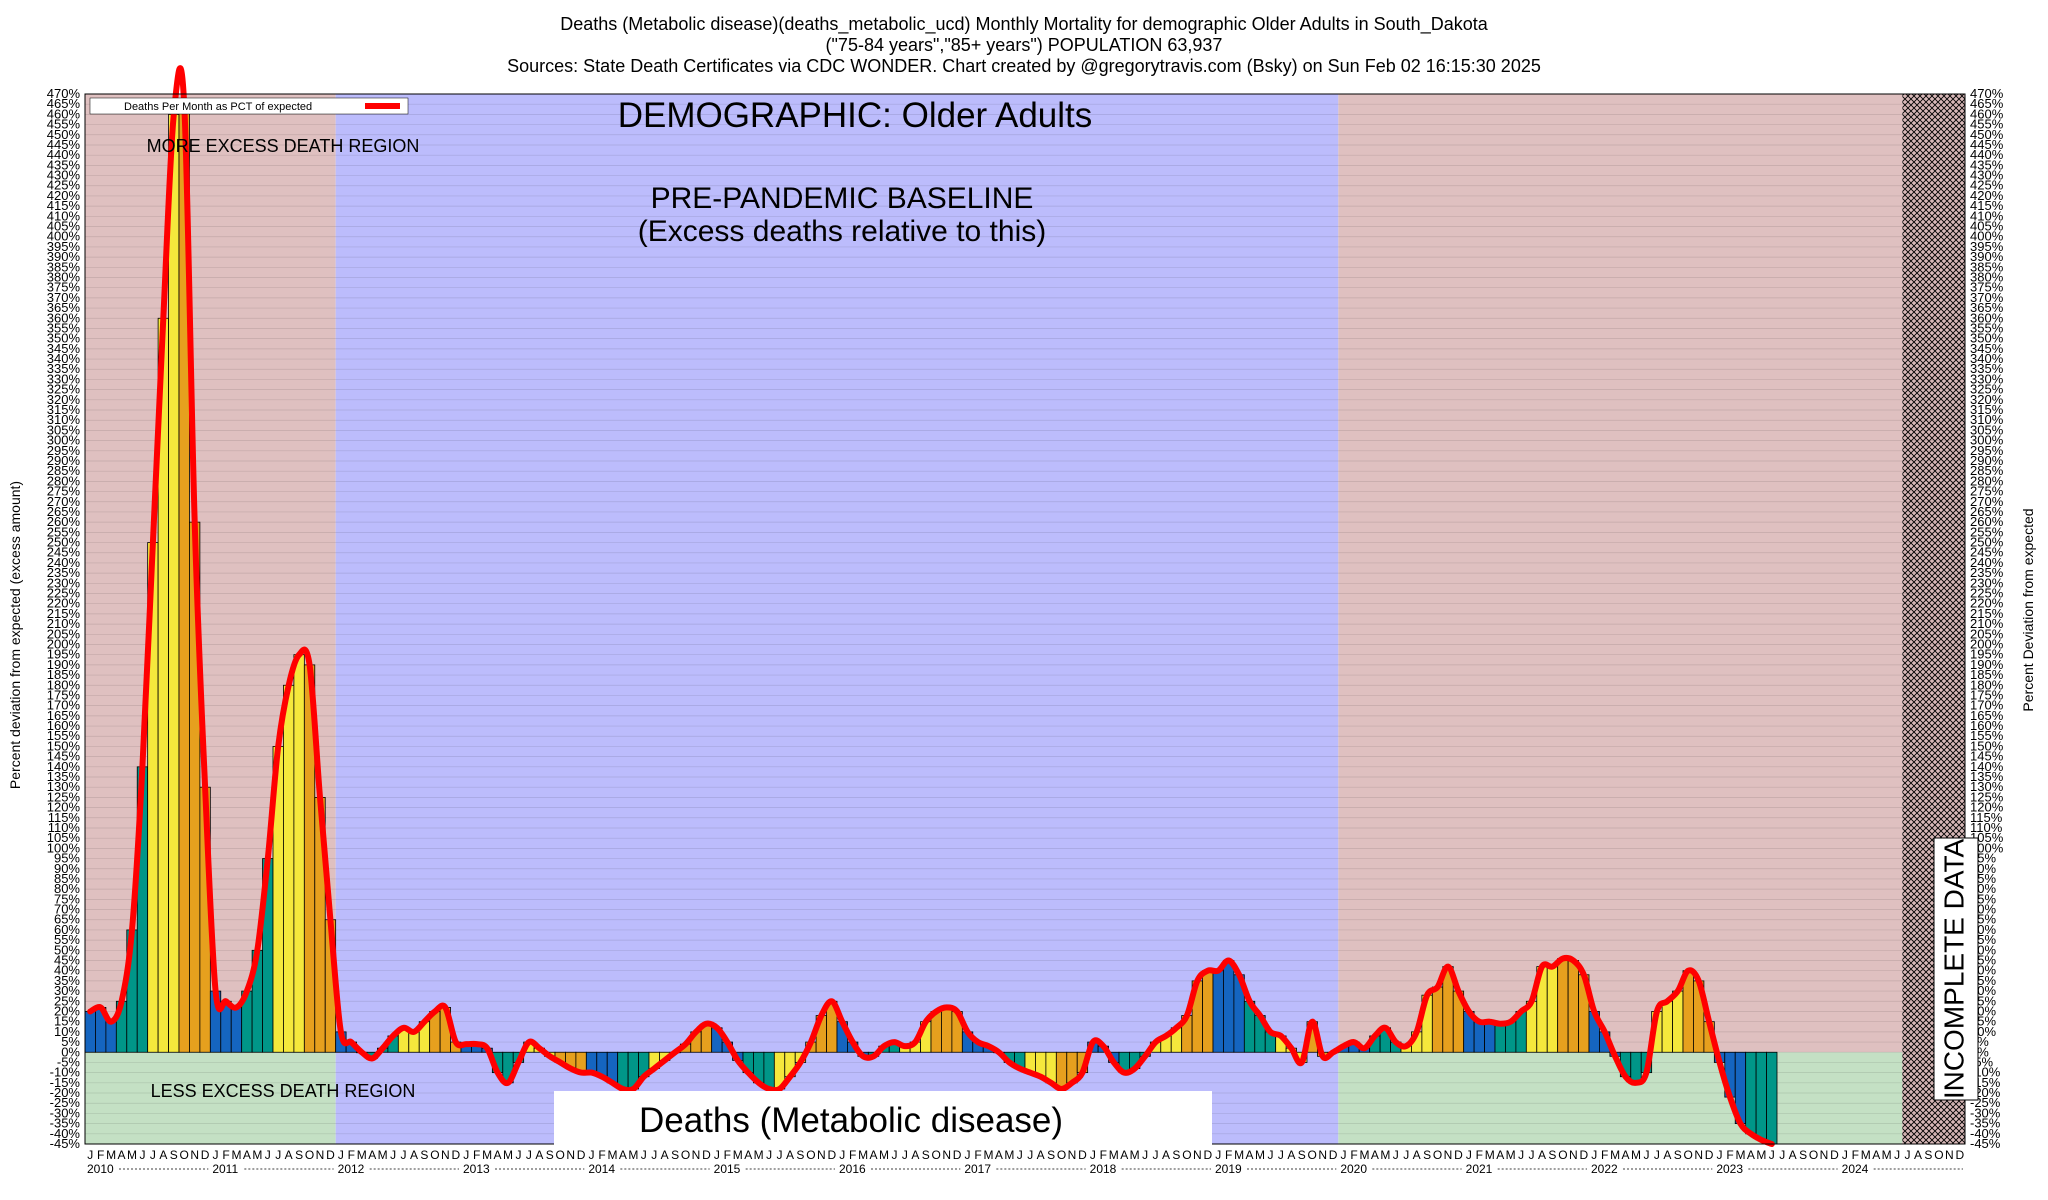 This screenshot has height=1200, width=2048. What do you see at coordinates (1987, 531) in the screenshot?
I see `y-tick-label-right: 255%` at bounding box center [1987, 531].